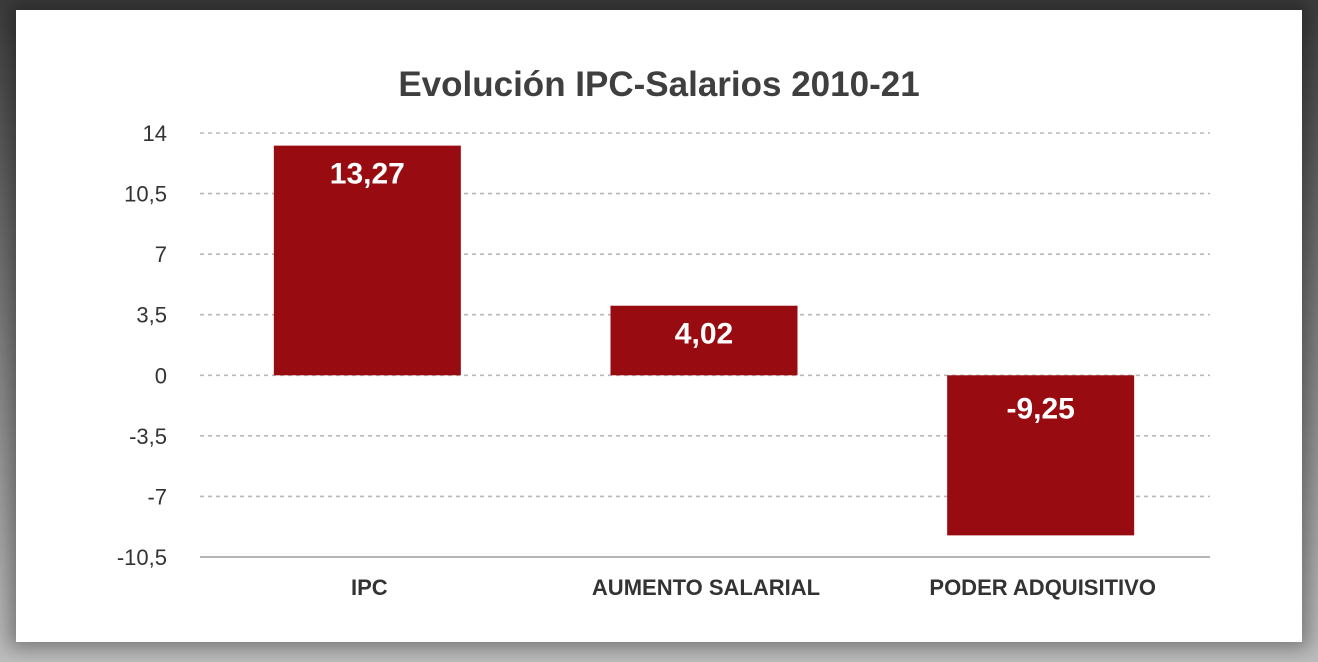 The image size is (1318, 662). Describe the element at coordinates (369, 587) in the screenshot. I see `category-label: IPC` at that location.